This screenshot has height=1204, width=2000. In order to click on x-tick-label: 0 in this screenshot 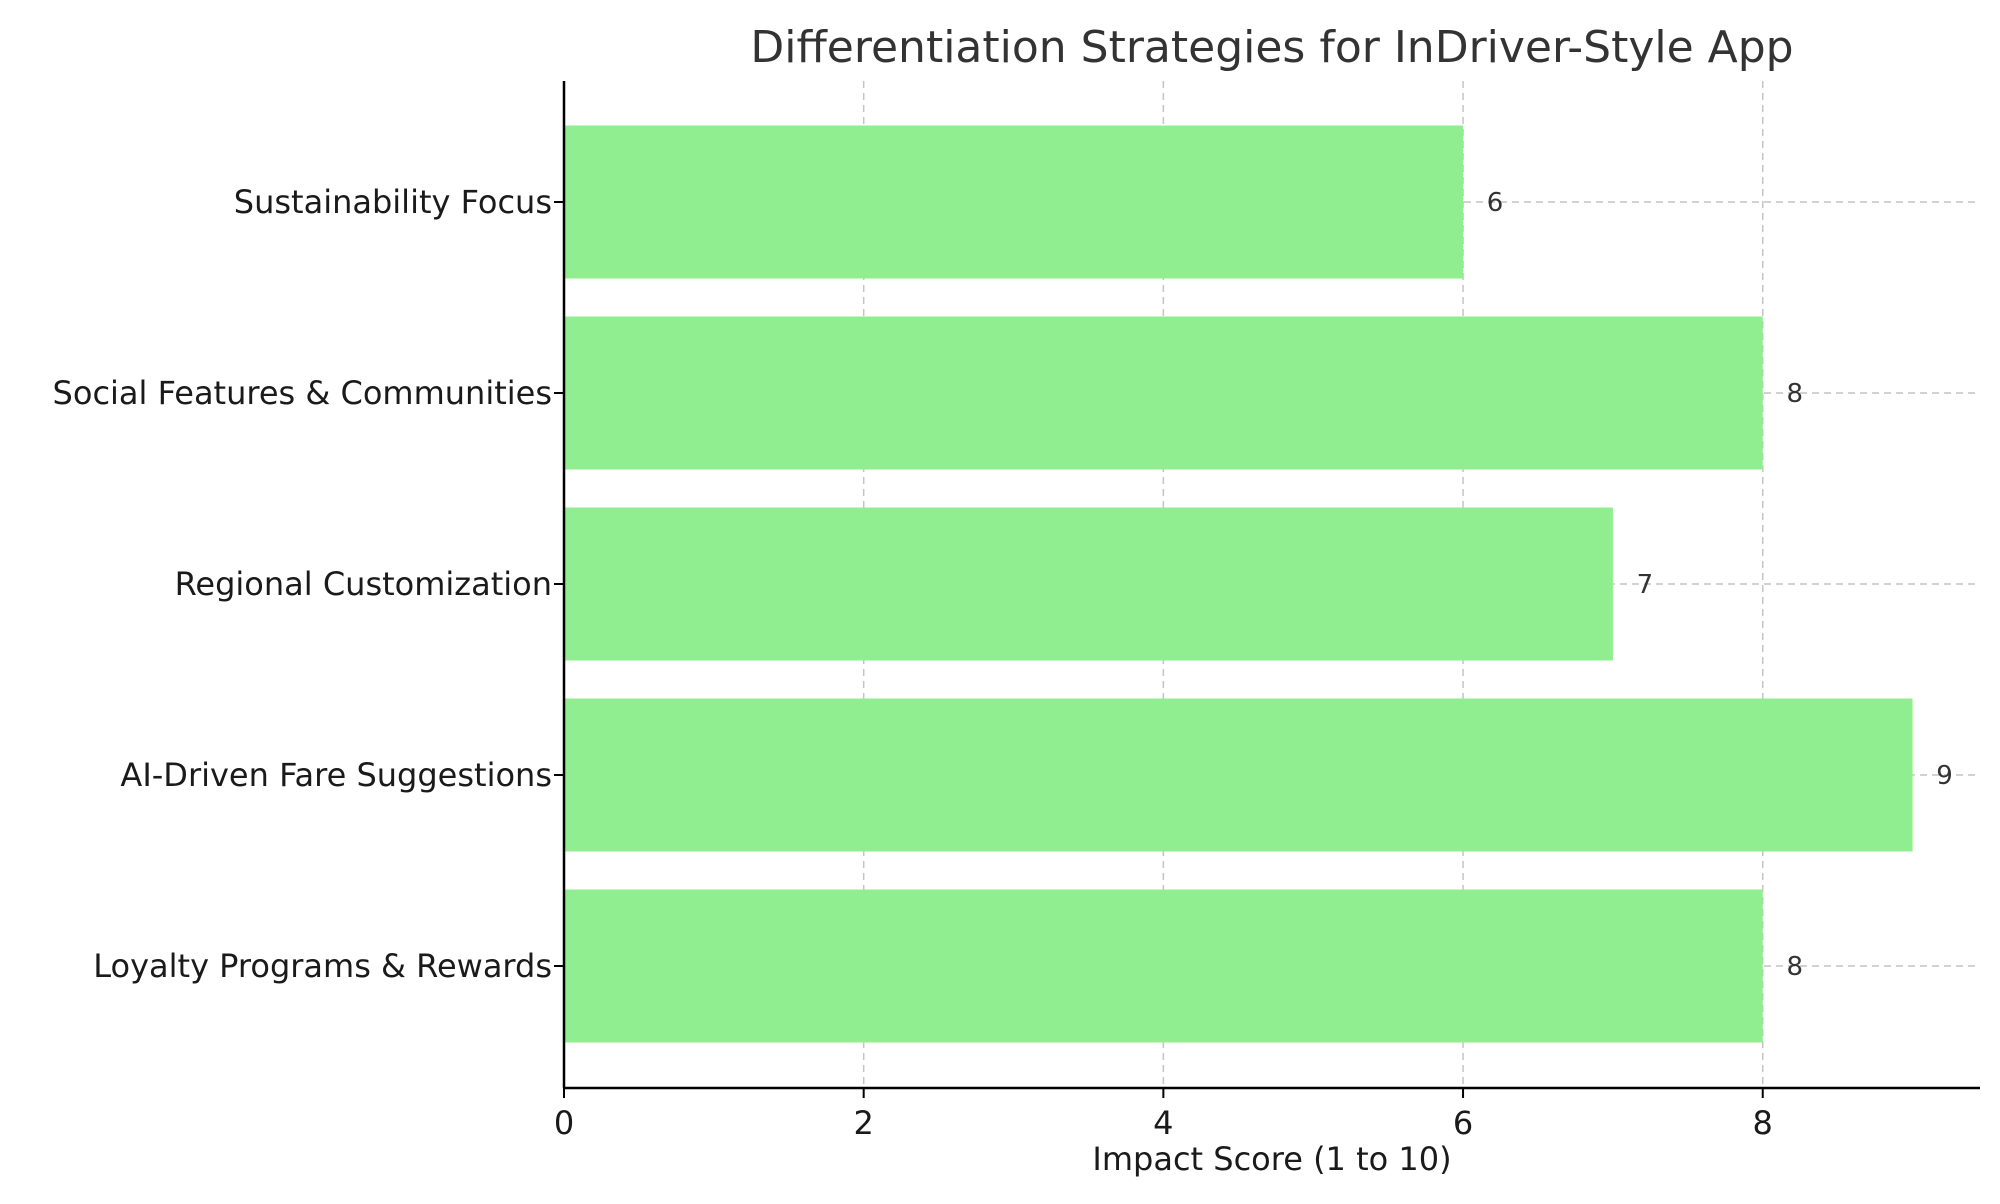, I will do `click(564, 1123)`.